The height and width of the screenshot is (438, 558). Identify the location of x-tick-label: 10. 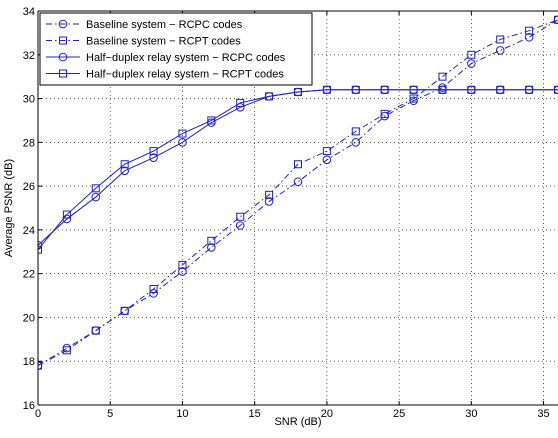
(182, 414).